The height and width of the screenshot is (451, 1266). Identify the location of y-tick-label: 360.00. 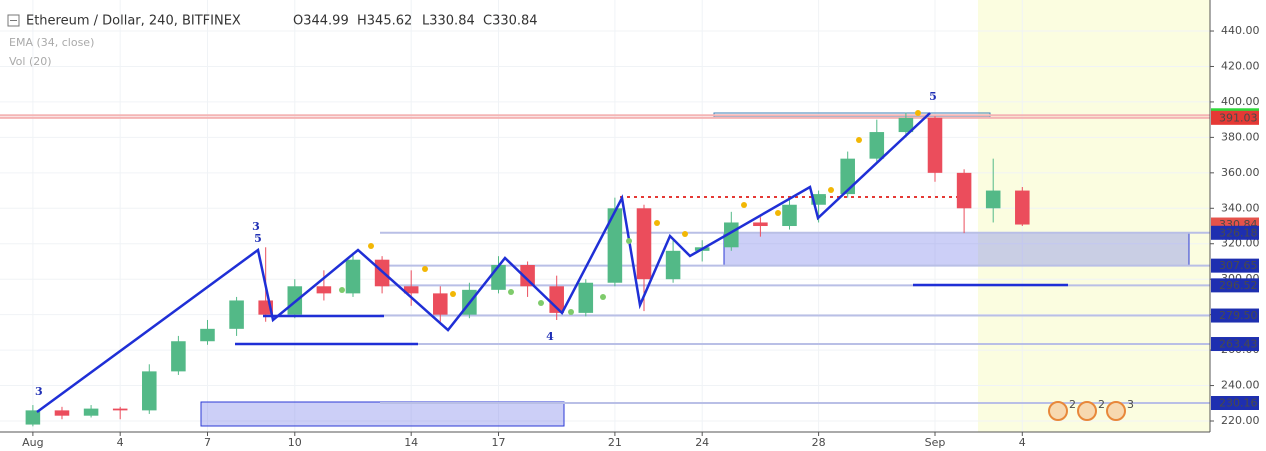
(1240, 172).